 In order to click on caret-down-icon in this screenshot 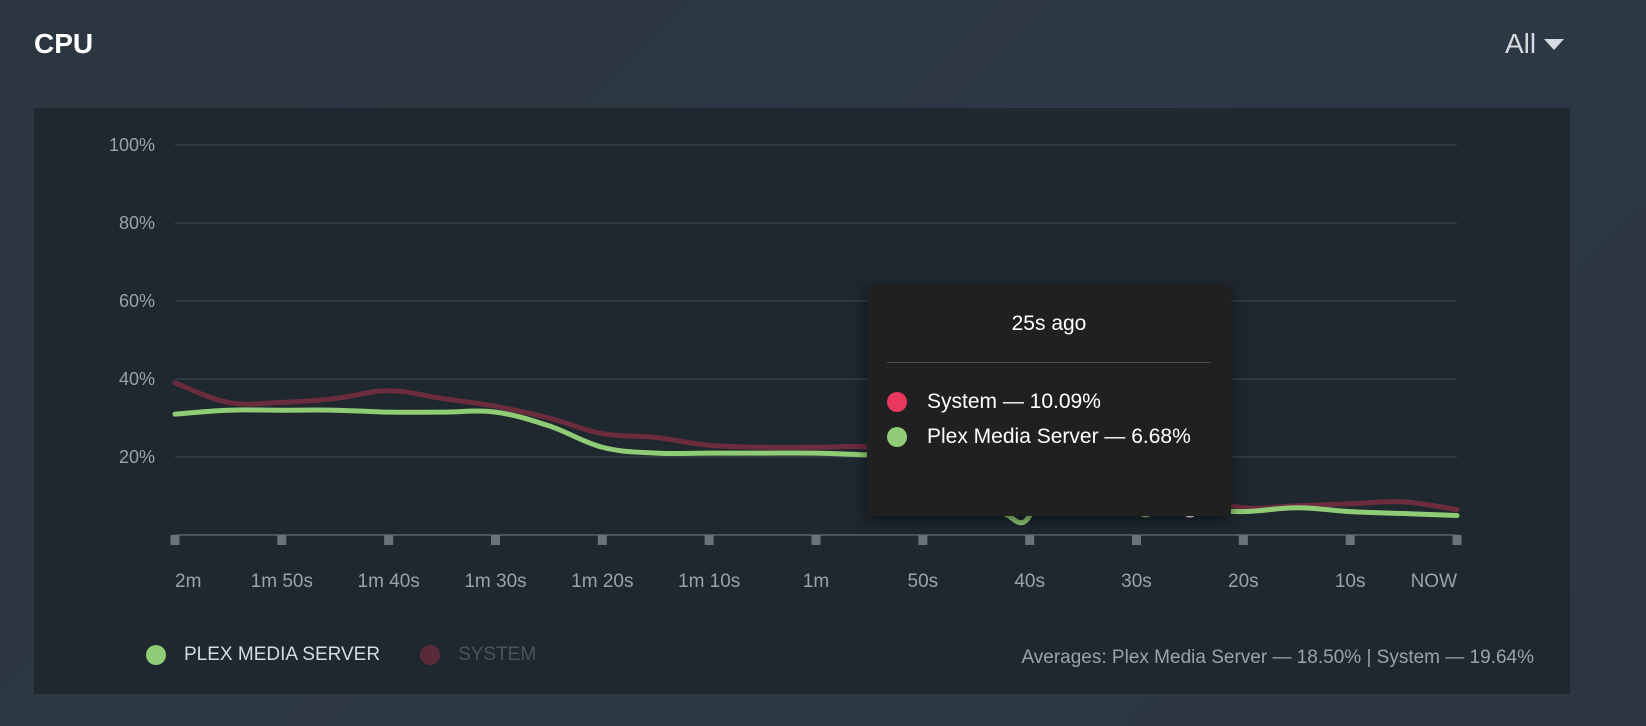, I will do `click(1554, 44)`.